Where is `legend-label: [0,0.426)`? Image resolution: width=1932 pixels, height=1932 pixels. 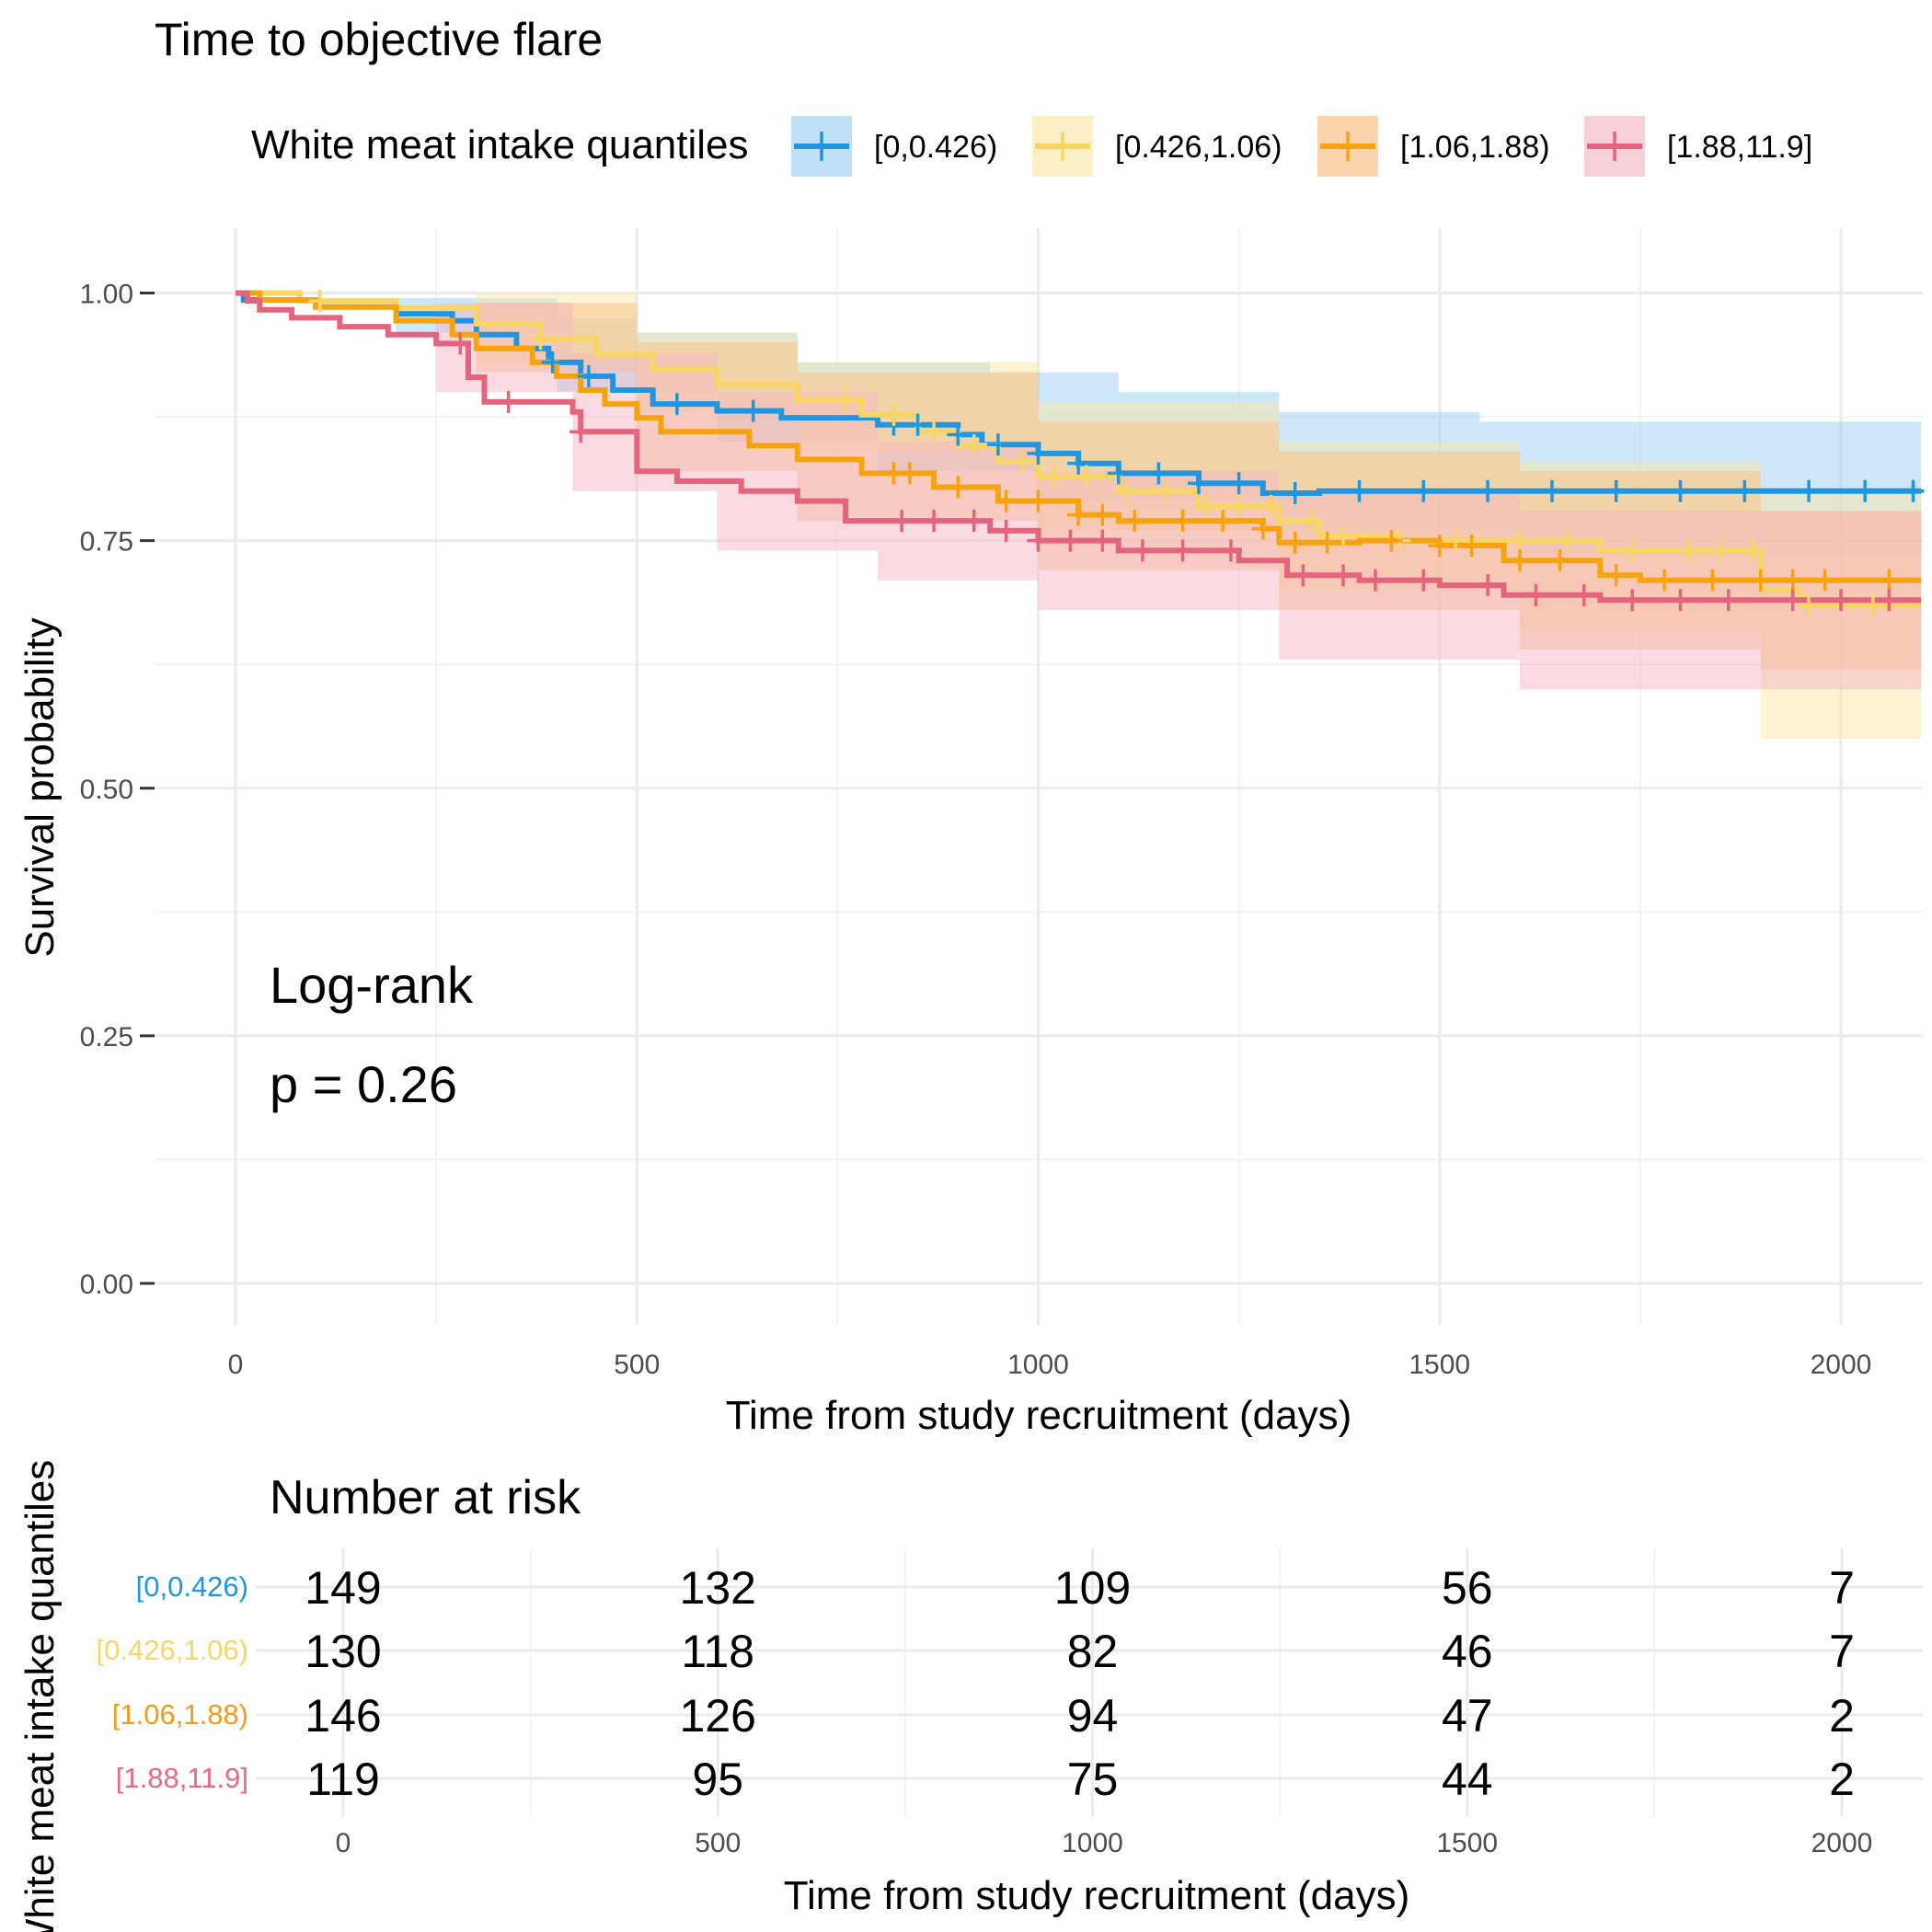
legend-label: [0,0.426) is located at coordinates (935, 147).